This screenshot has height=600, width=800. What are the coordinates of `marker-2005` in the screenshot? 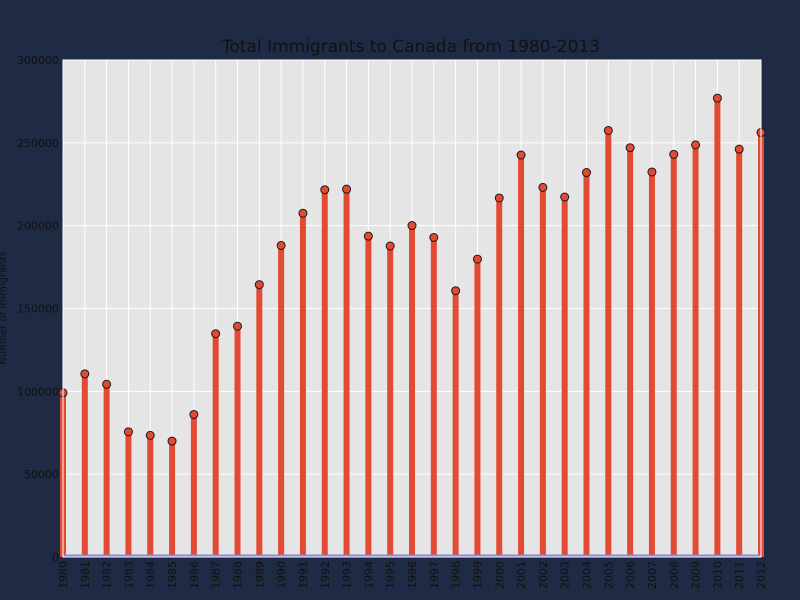 It's located at (608, 130).